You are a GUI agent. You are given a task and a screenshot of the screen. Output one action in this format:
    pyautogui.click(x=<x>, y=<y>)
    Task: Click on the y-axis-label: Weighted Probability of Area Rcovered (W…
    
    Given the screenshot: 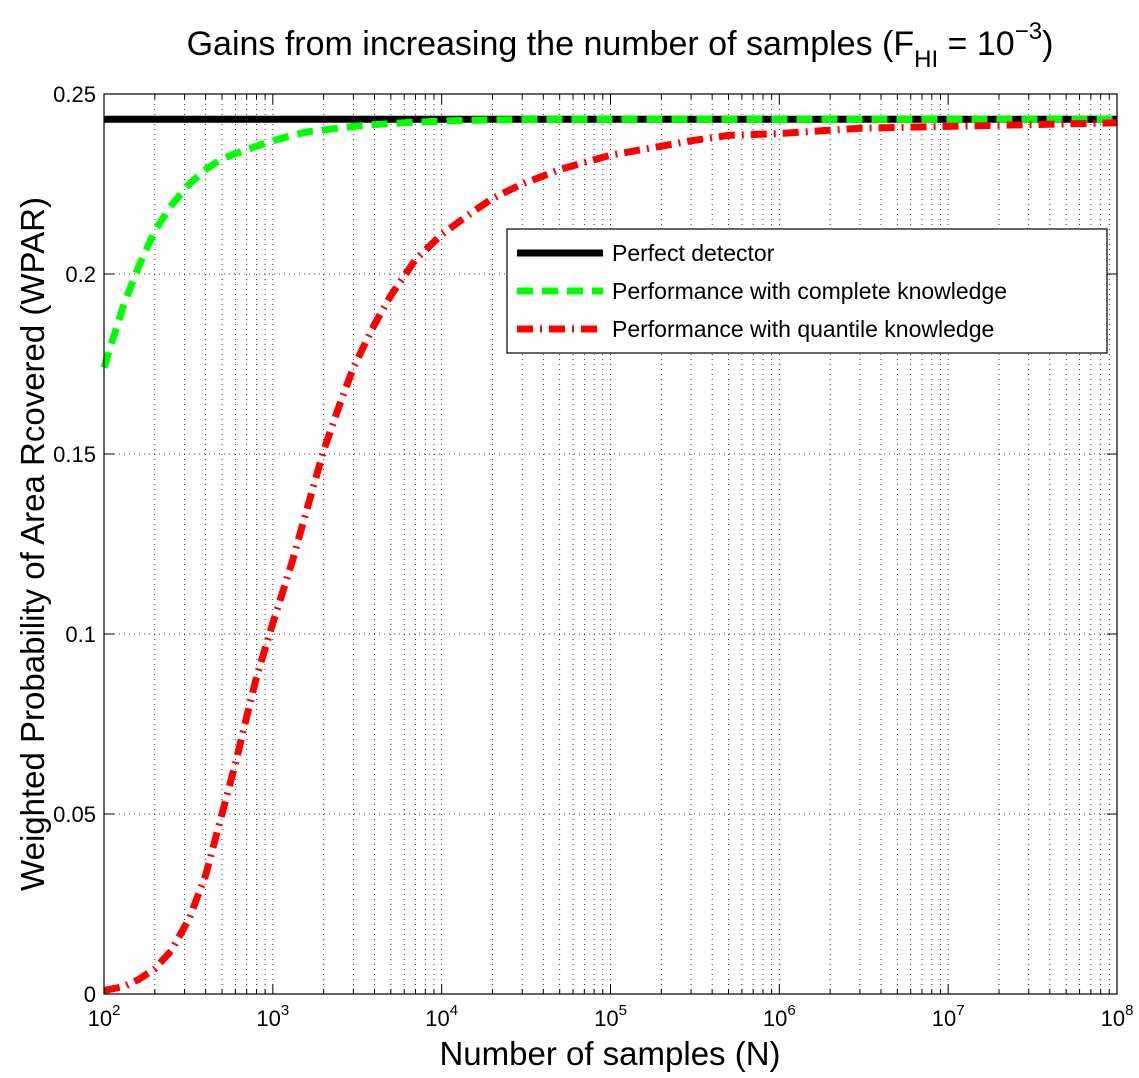 What is the action you would take?
    pyautogui.click(x=32, y=544)
    